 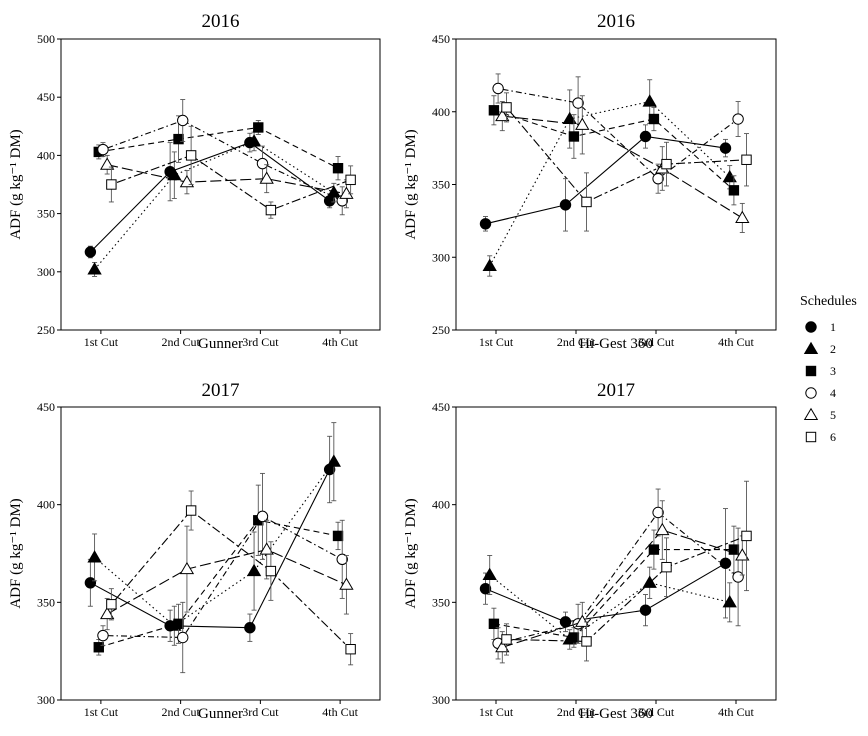 What do you see at coordinates (820, 371) in the screenshot?
I see `legend-item-3: 3` at bounding box center [820, 371].